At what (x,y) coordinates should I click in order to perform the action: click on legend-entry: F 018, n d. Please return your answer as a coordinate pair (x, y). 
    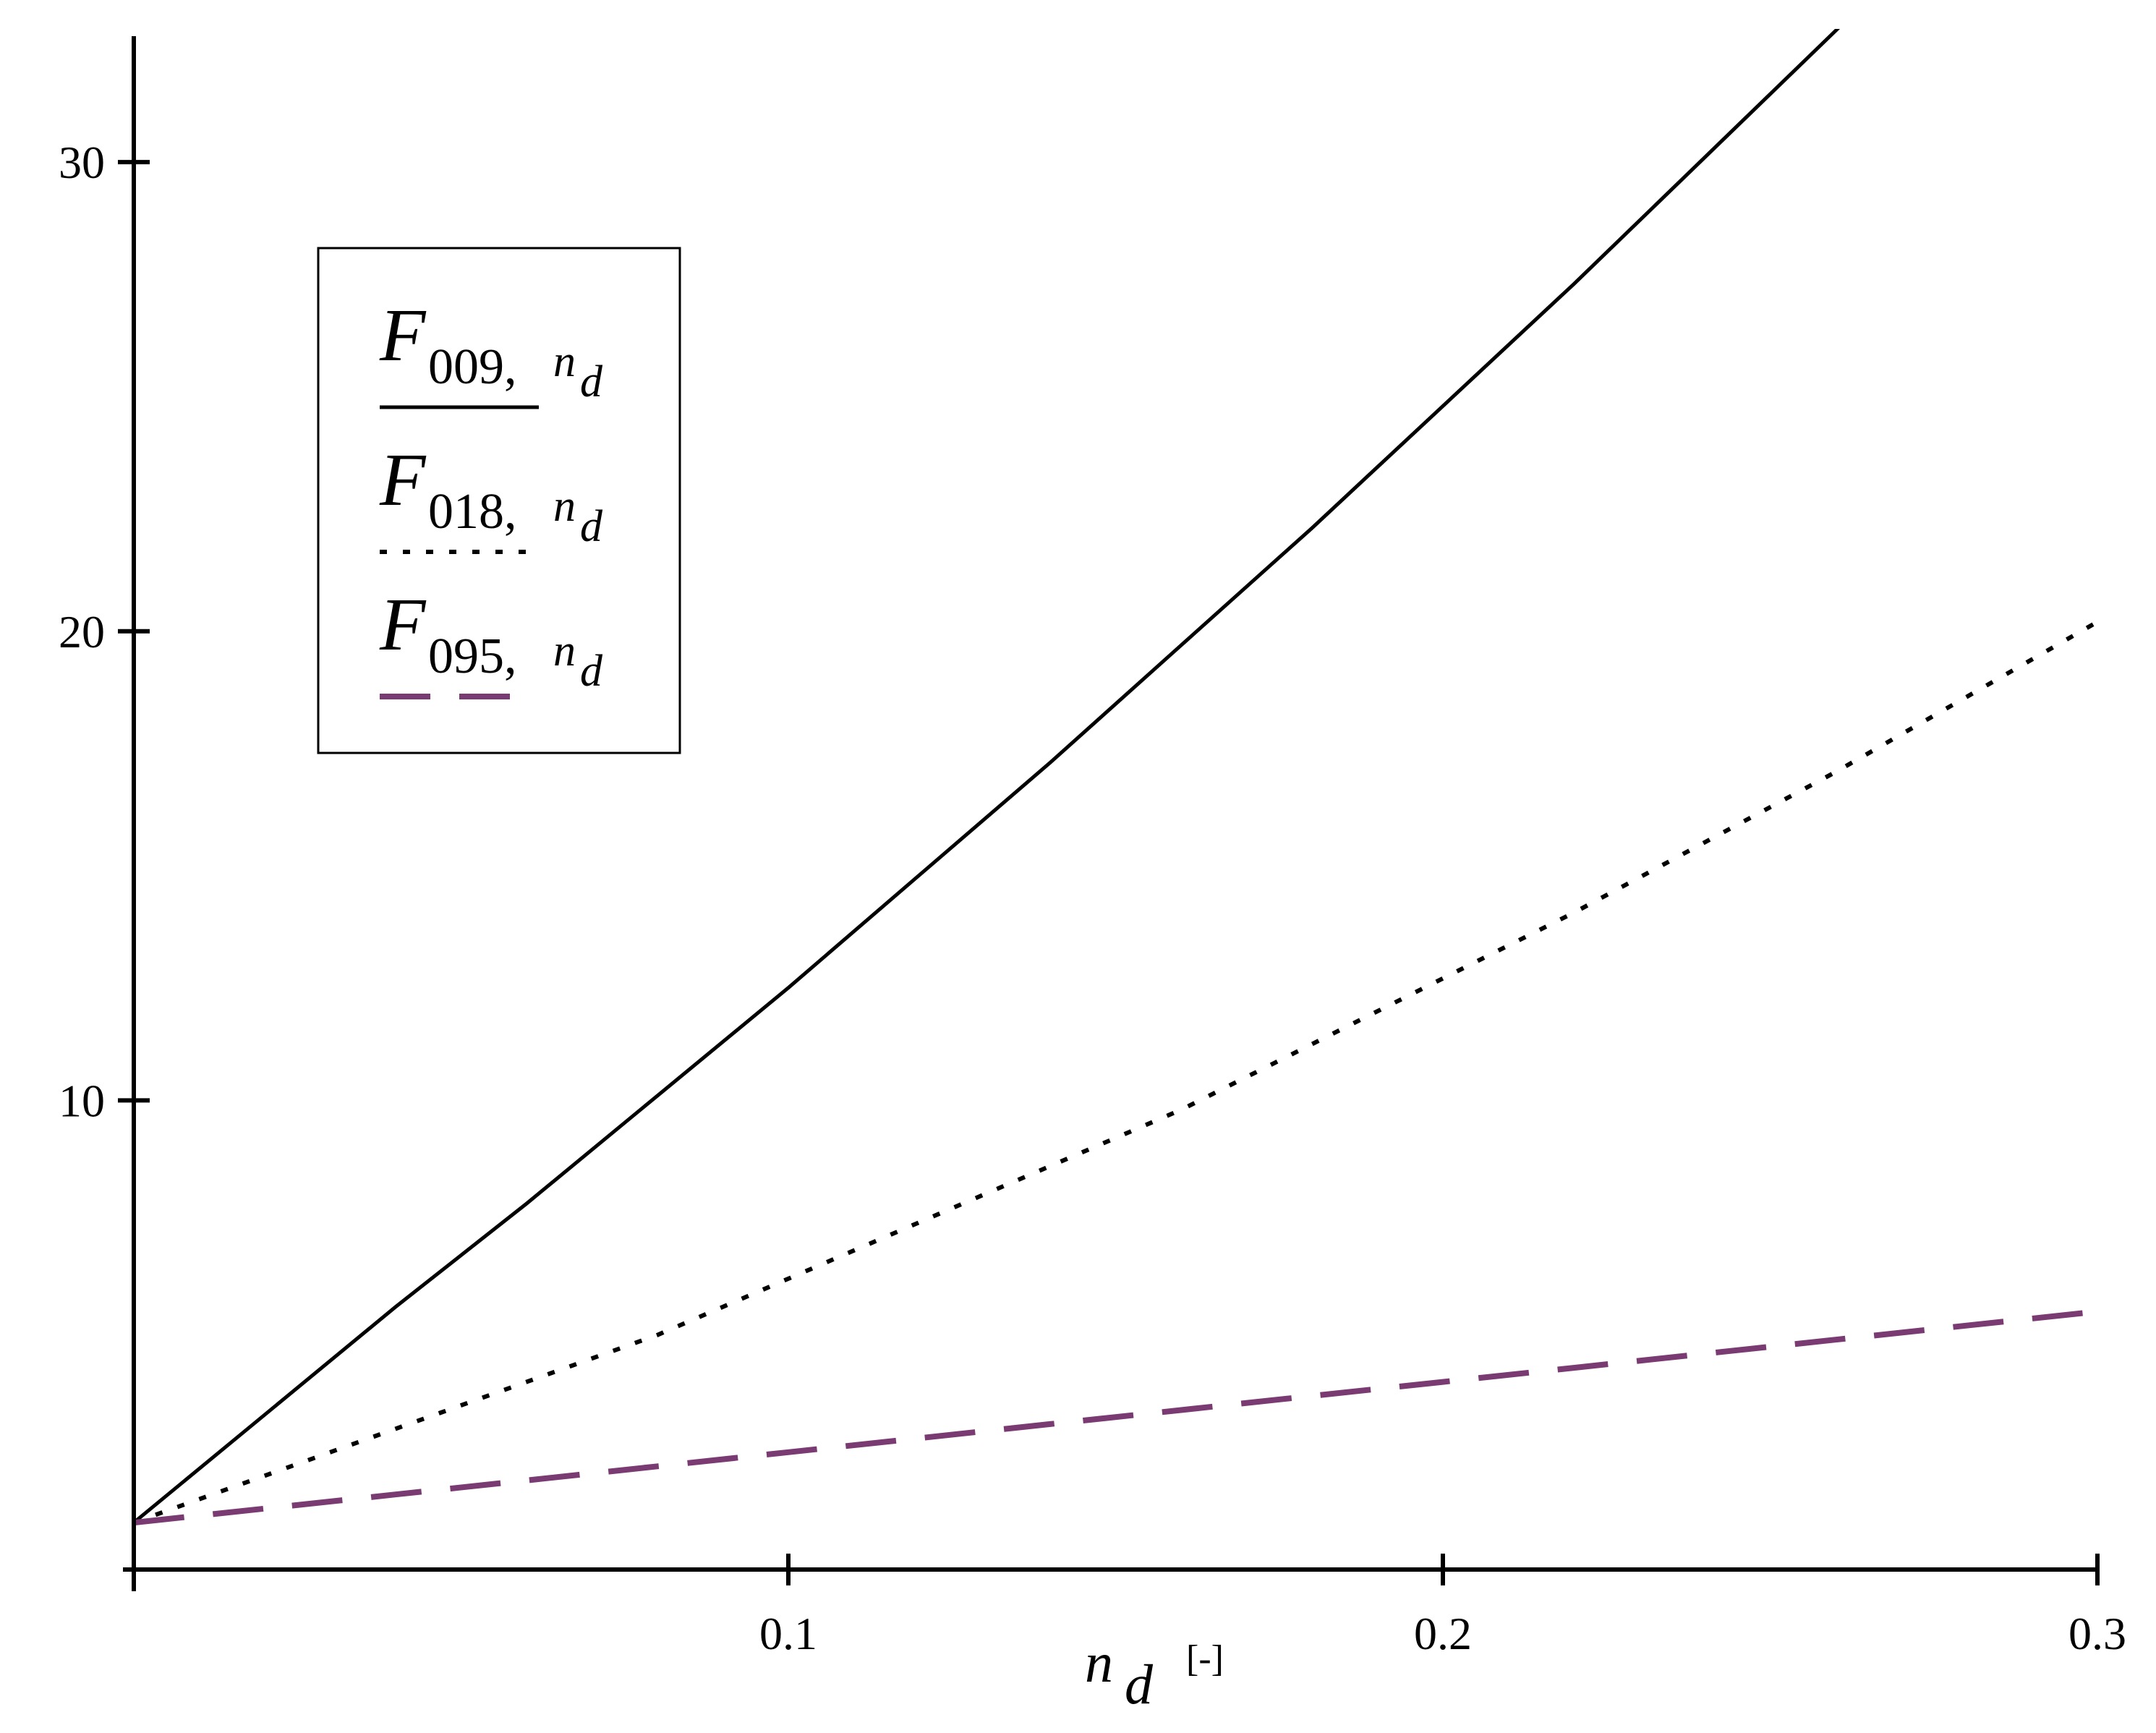
    Looking at the image, I should click on (491, 496).